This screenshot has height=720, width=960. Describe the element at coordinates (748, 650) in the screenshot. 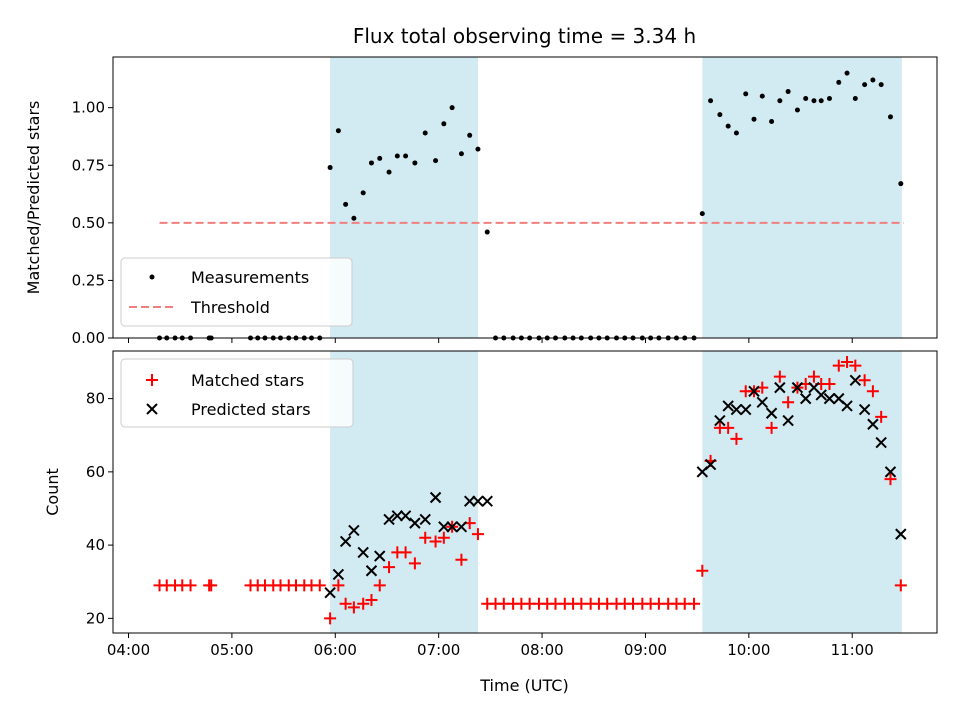

I see `x-tick-label: 10:00` at that location.